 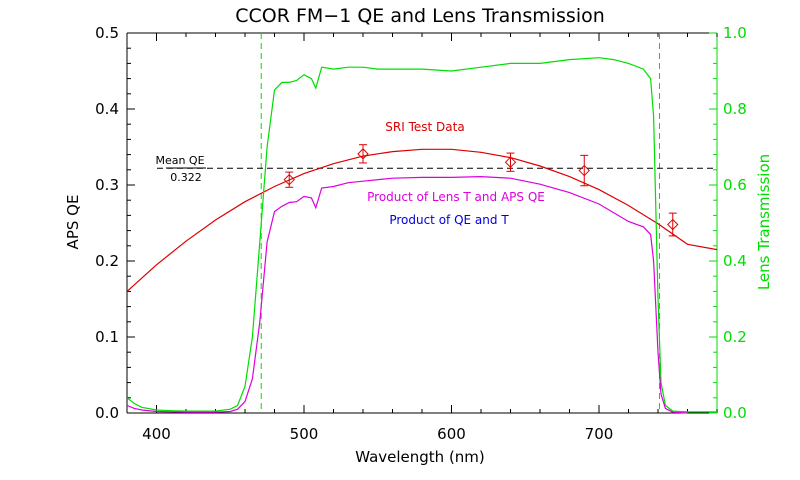 I want to click on x-tick-label: 600, so click(x=451, y=434).